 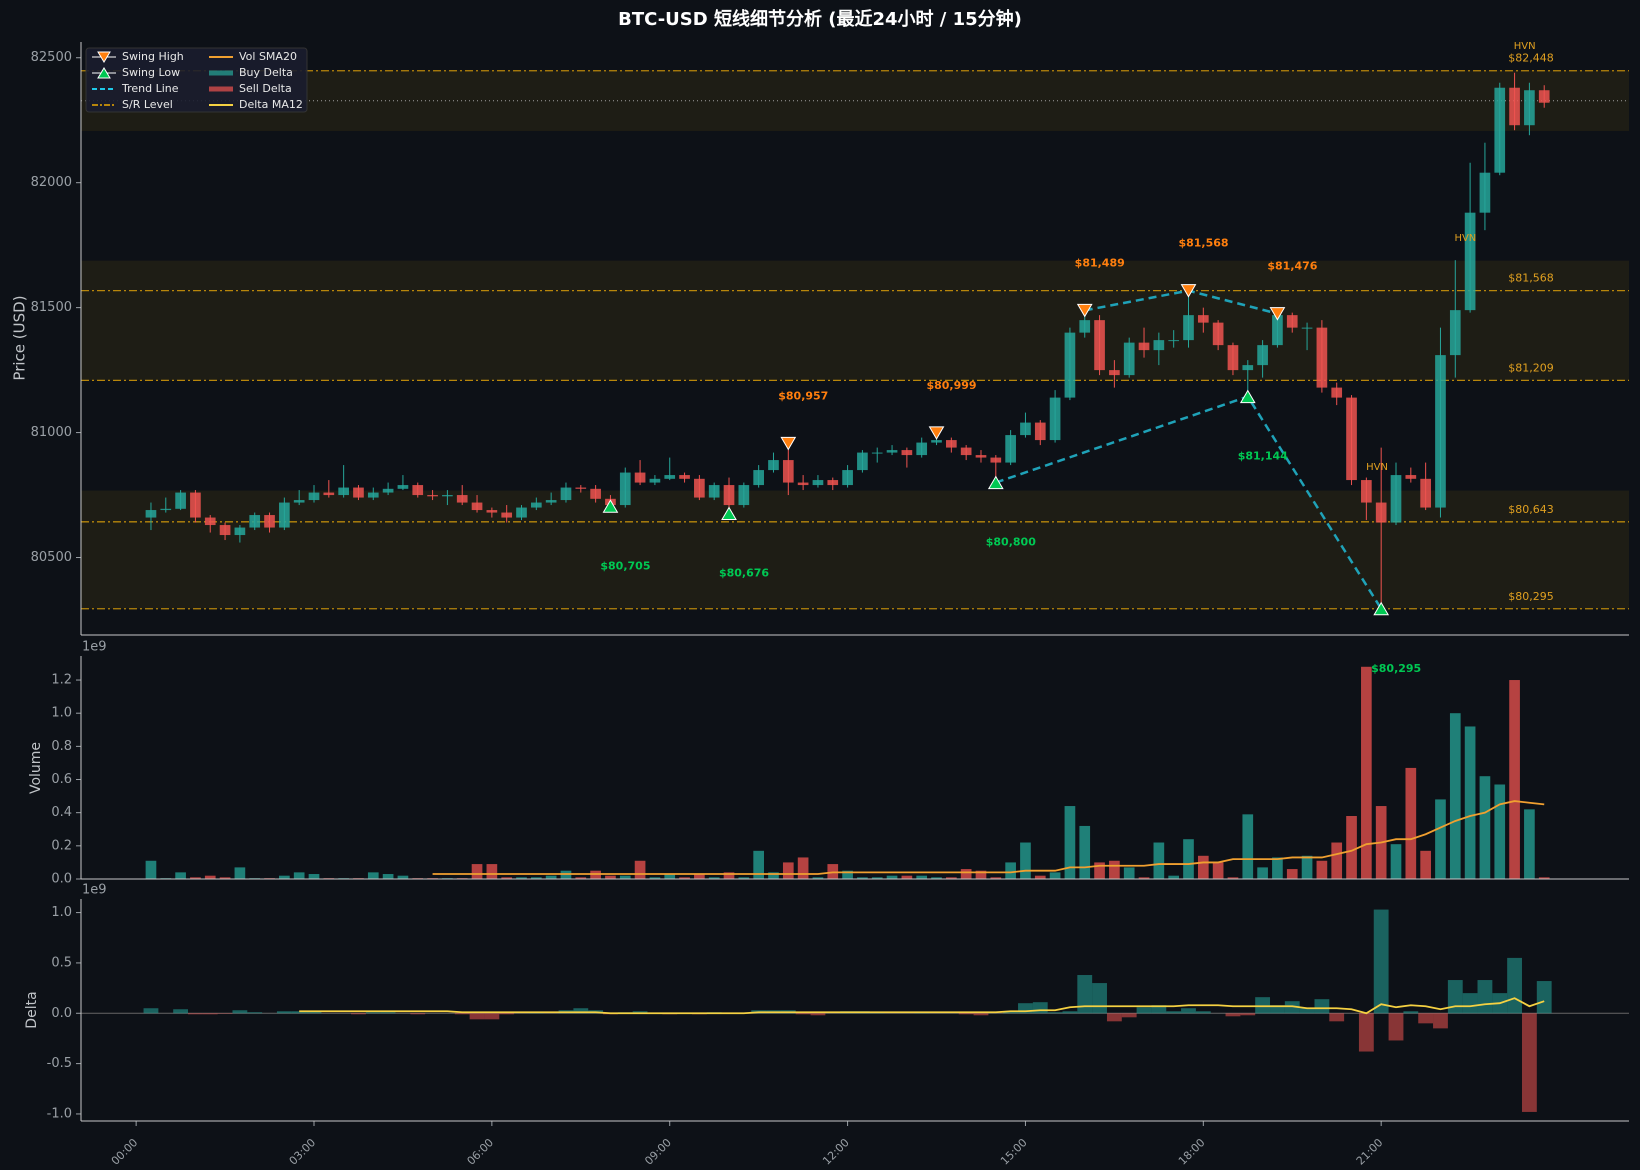 I want to click on legend-swatch, so click(x=104, y=73).